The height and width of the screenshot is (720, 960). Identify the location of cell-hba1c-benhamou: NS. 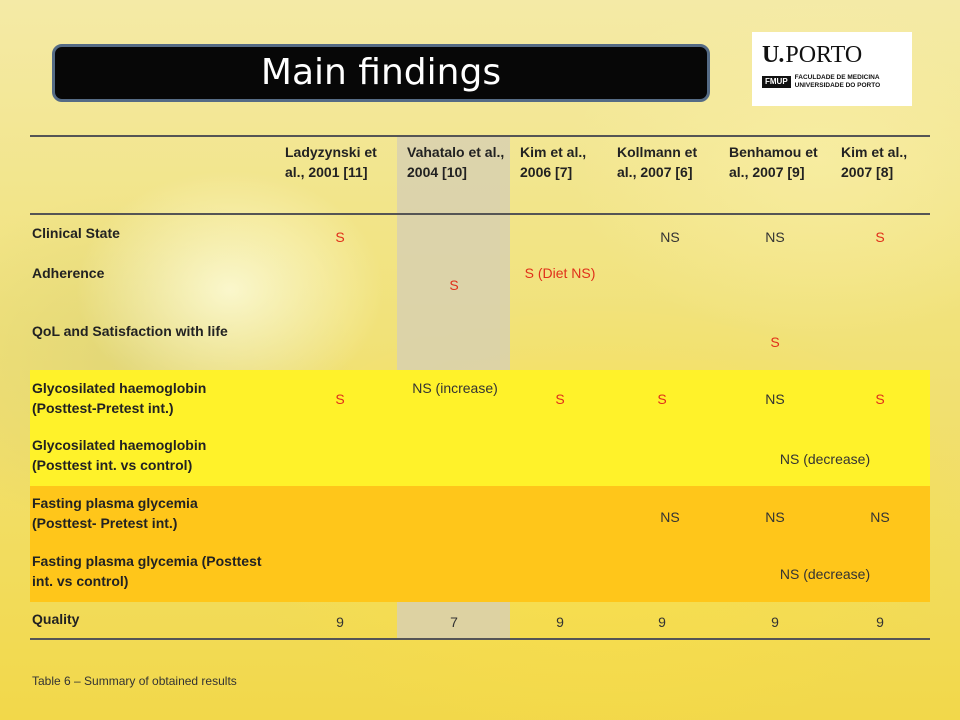
(775, 399).